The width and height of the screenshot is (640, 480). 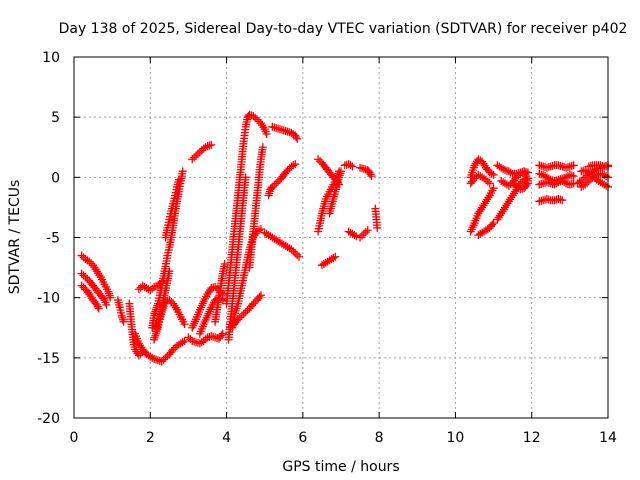 I want to click on x-tick-label: 8, so click(x=379, y=438).